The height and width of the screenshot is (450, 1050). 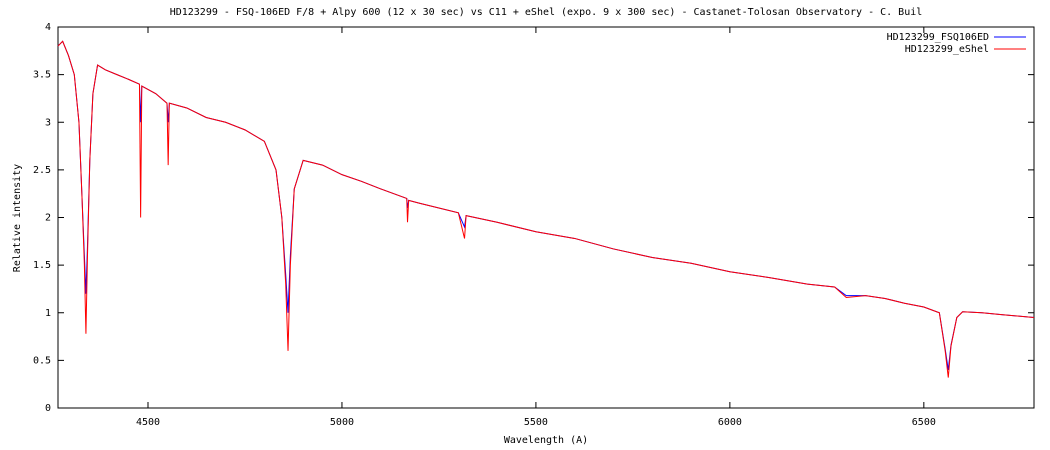 I want to click on legend-label: HD123299_FSQ106ED, so click(x=938, y=37).